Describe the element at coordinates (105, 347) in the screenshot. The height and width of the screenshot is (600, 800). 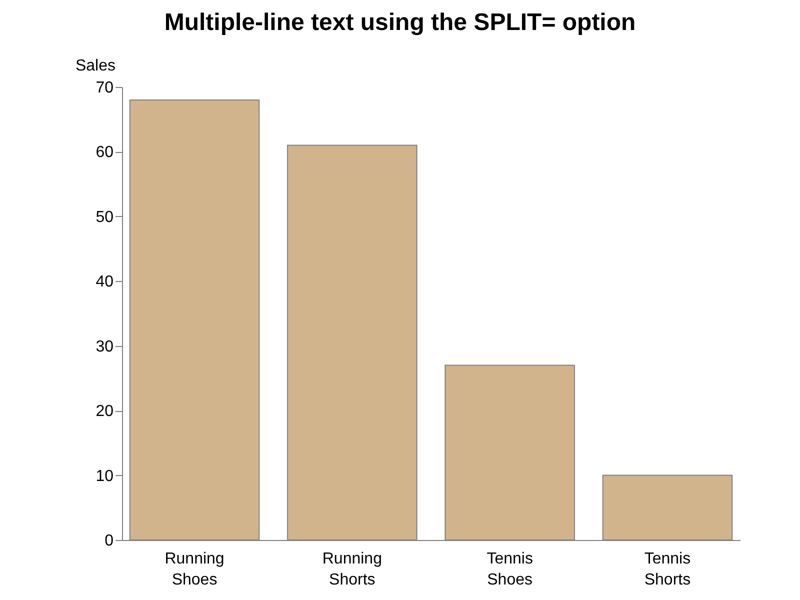
I see `y-tick-label: 30` at that location.